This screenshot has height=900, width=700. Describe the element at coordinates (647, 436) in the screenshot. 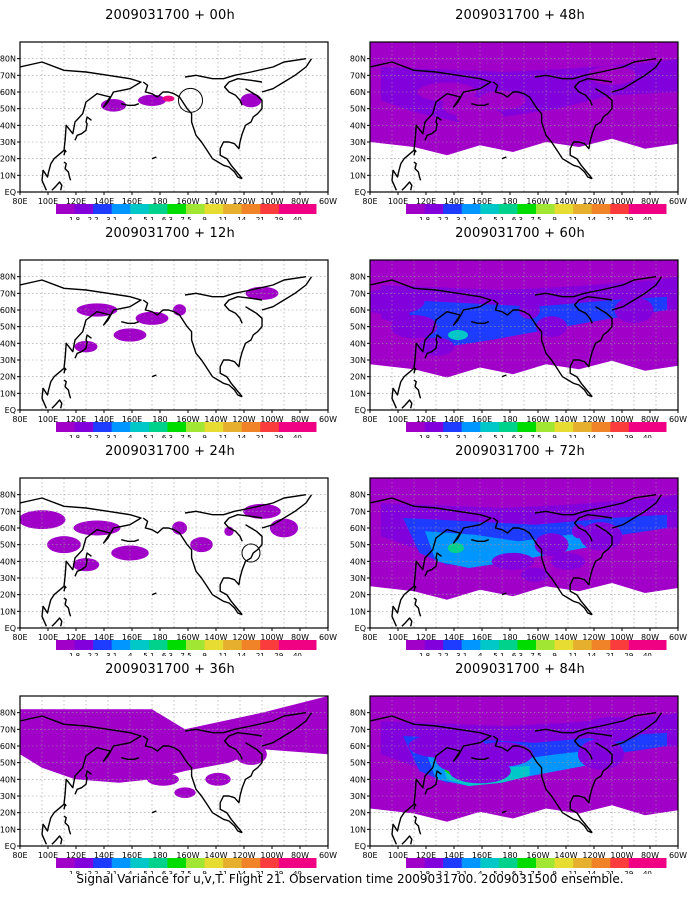

I see `colorbar-label: 40` at that location.